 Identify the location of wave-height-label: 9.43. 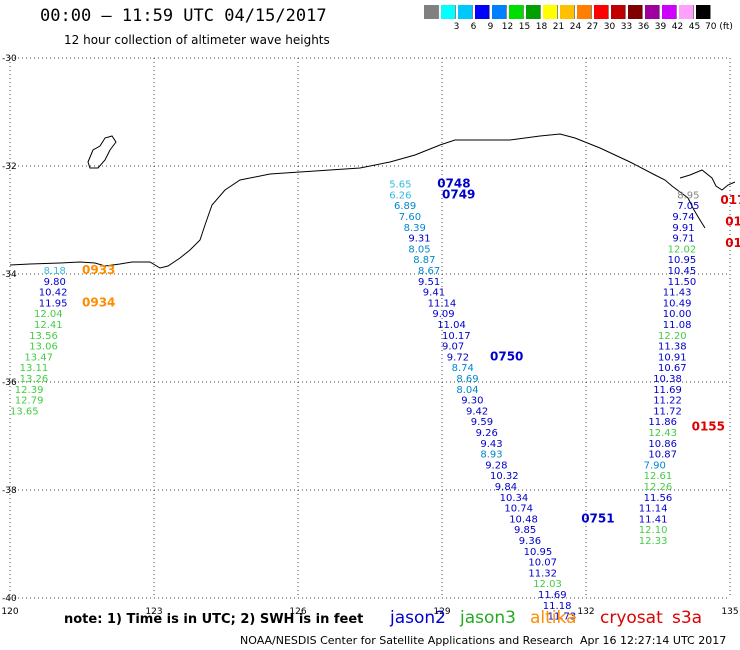
(491, 444).